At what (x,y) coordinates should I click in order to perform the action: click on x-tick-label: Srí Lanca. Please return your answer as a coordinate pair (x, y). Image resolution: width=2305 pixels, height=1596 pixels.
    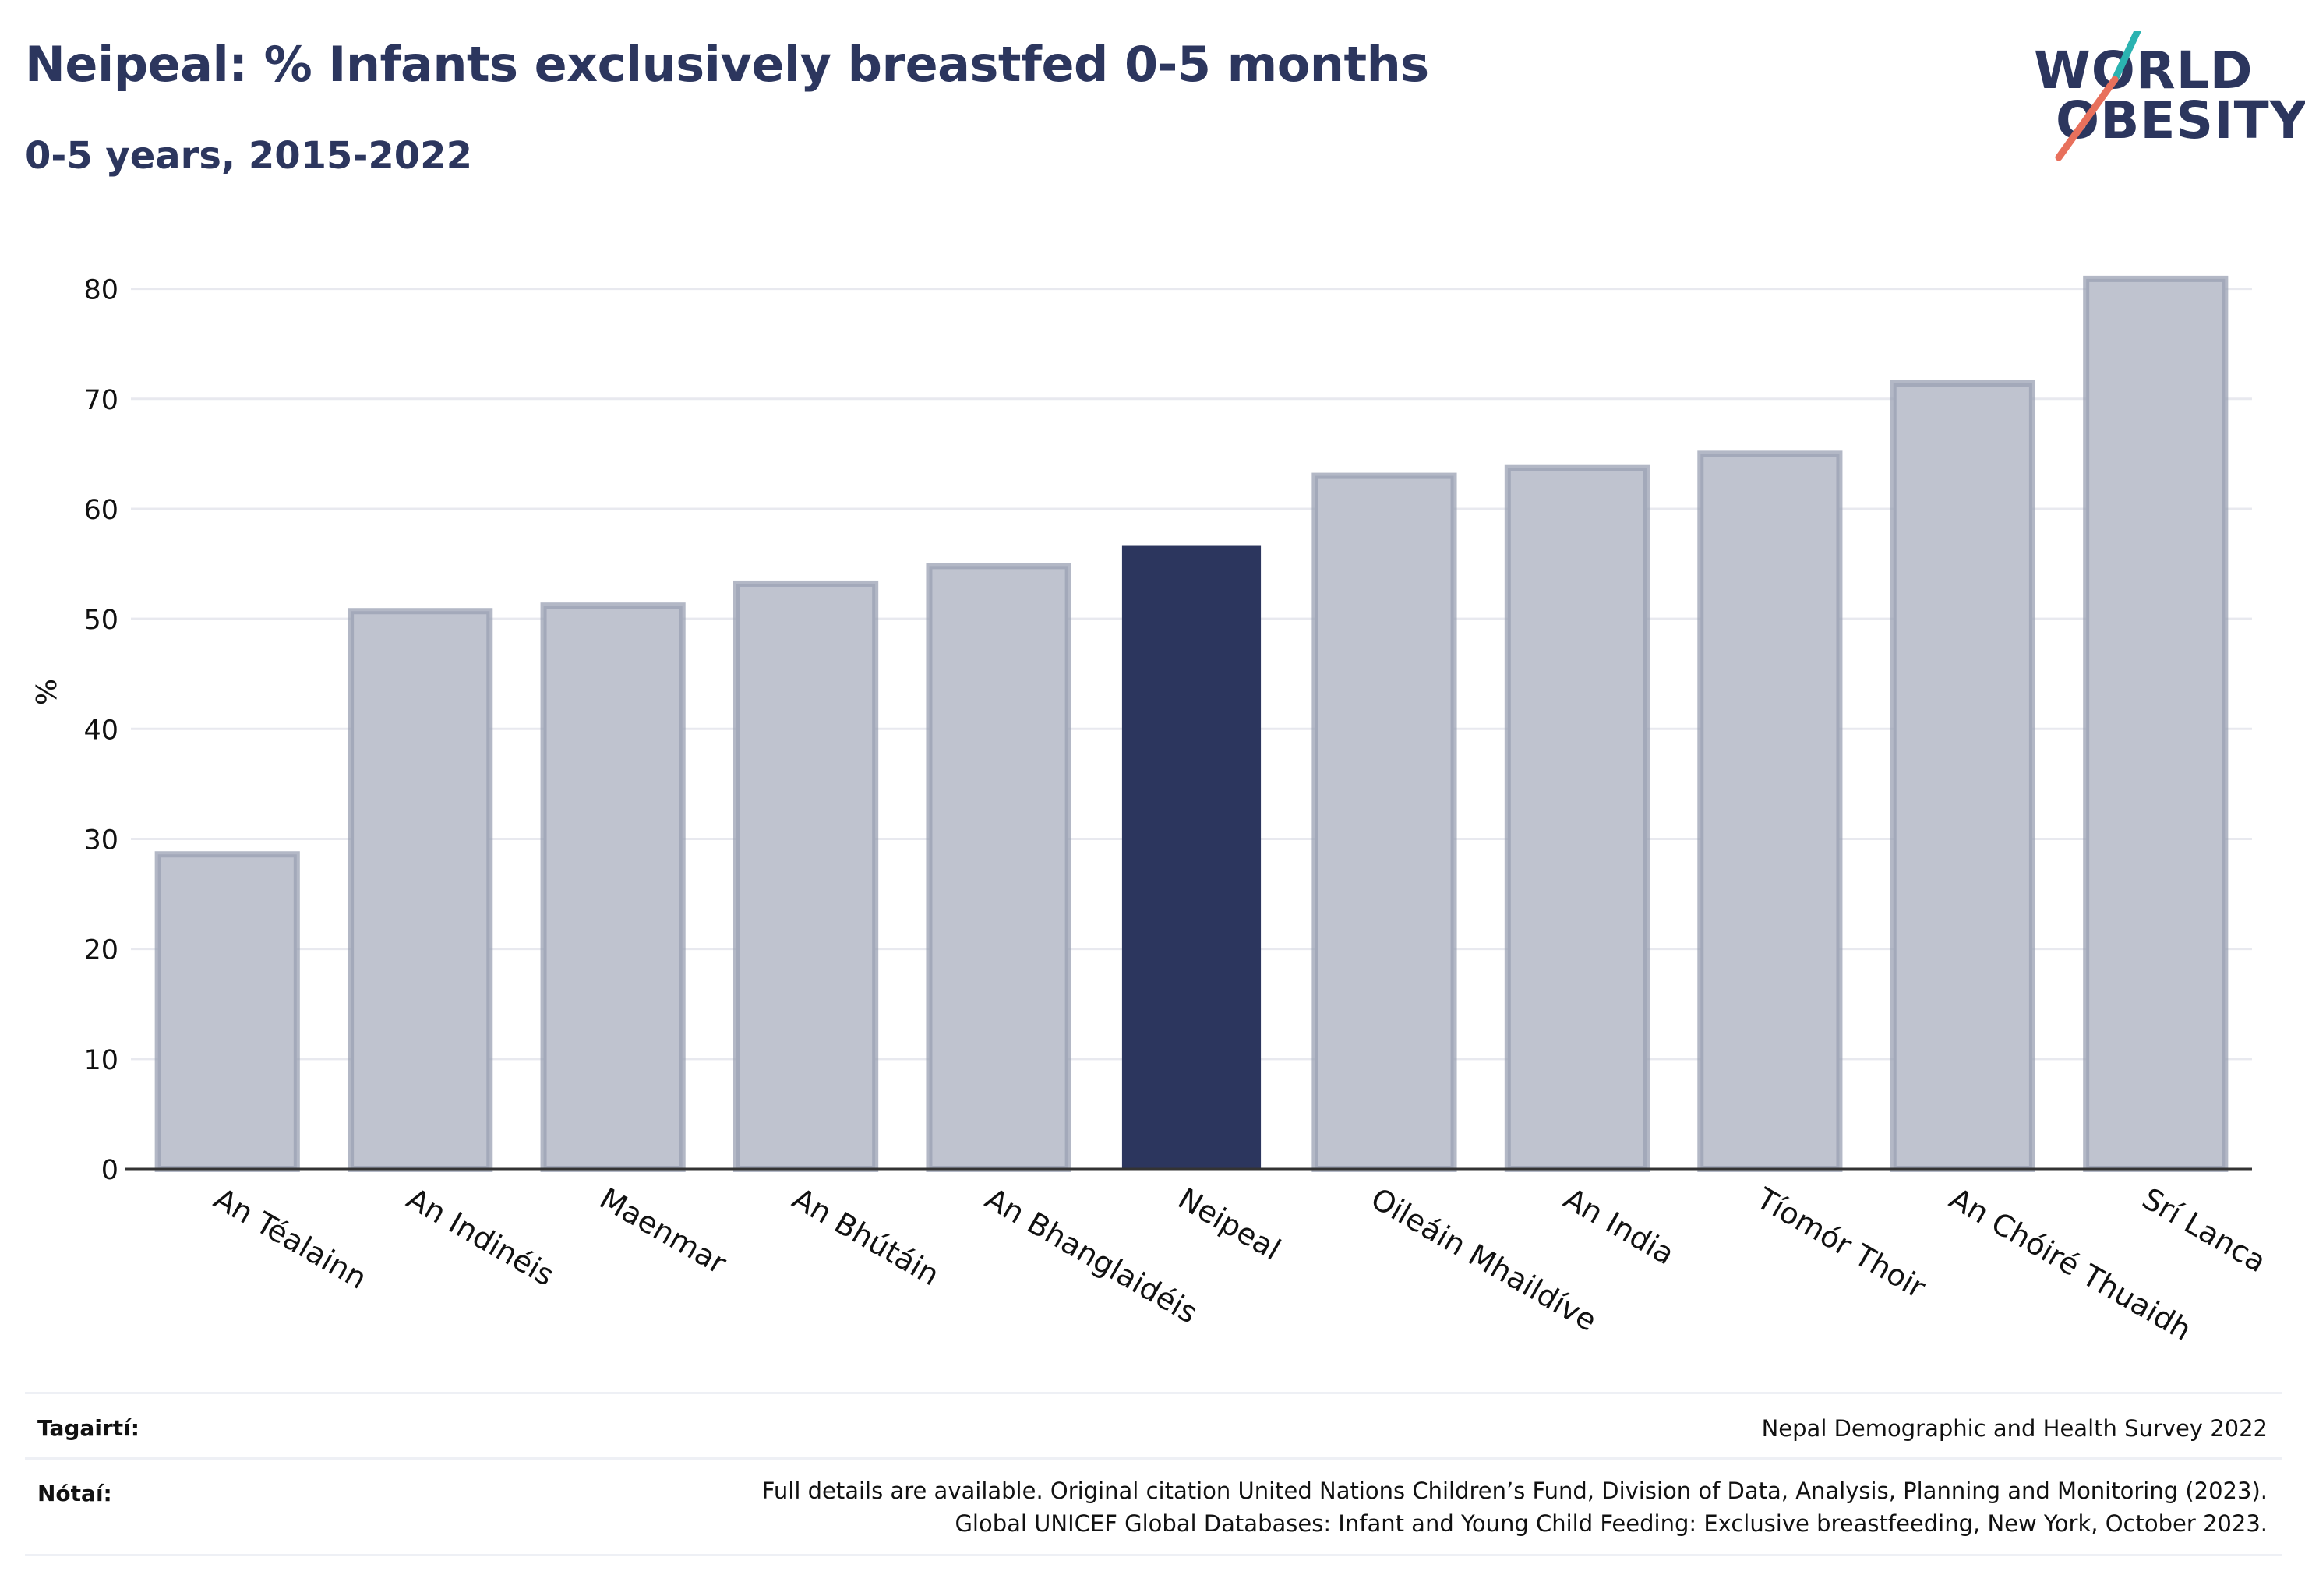
    Looking at the image, I should click on (2204, 1230).